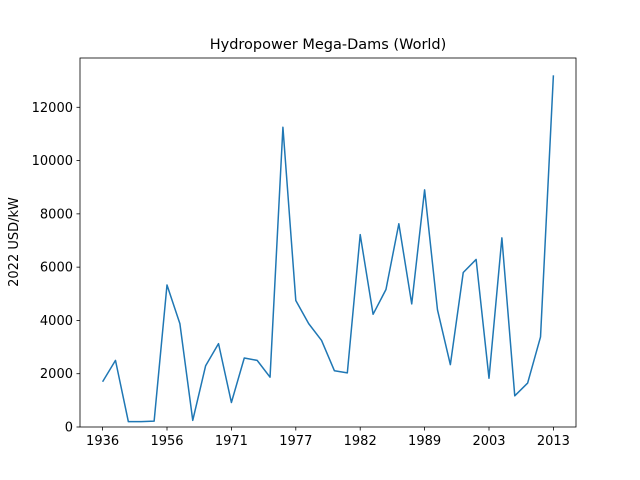 Image resolution: width=640 pixels, height=480 pixels. I want to click on y-tick-label: 2000, so click(56, 374).